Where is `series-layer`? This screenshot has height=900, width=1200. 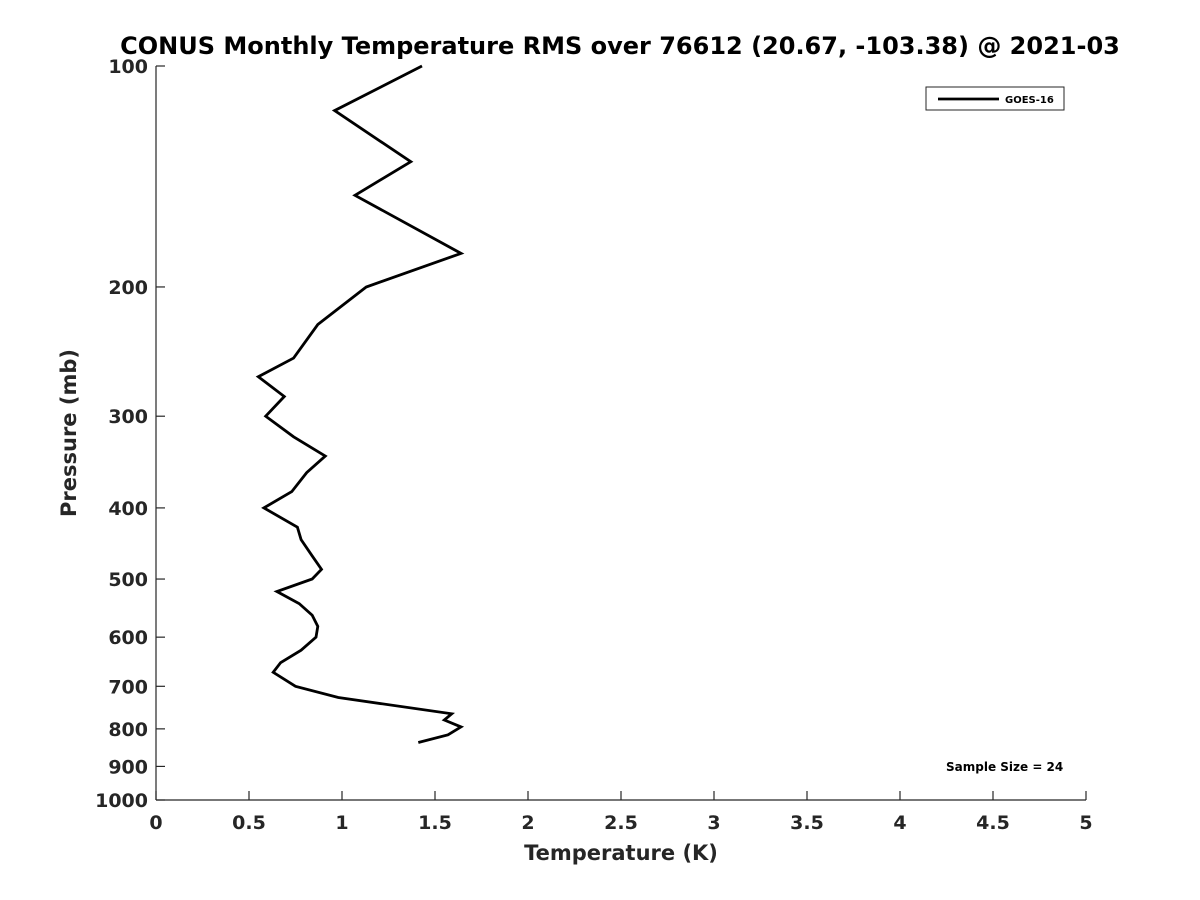
series-layer is located at coordinates (360, 404).